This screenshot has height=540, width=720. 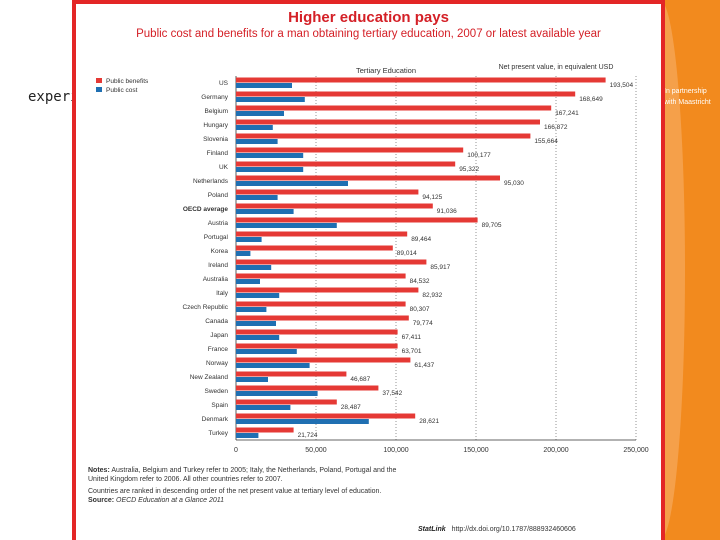 What do you see at coordinates (218, 223) in the screenshot?
I see `category-label: Austria` at bounding box center [218, 223].